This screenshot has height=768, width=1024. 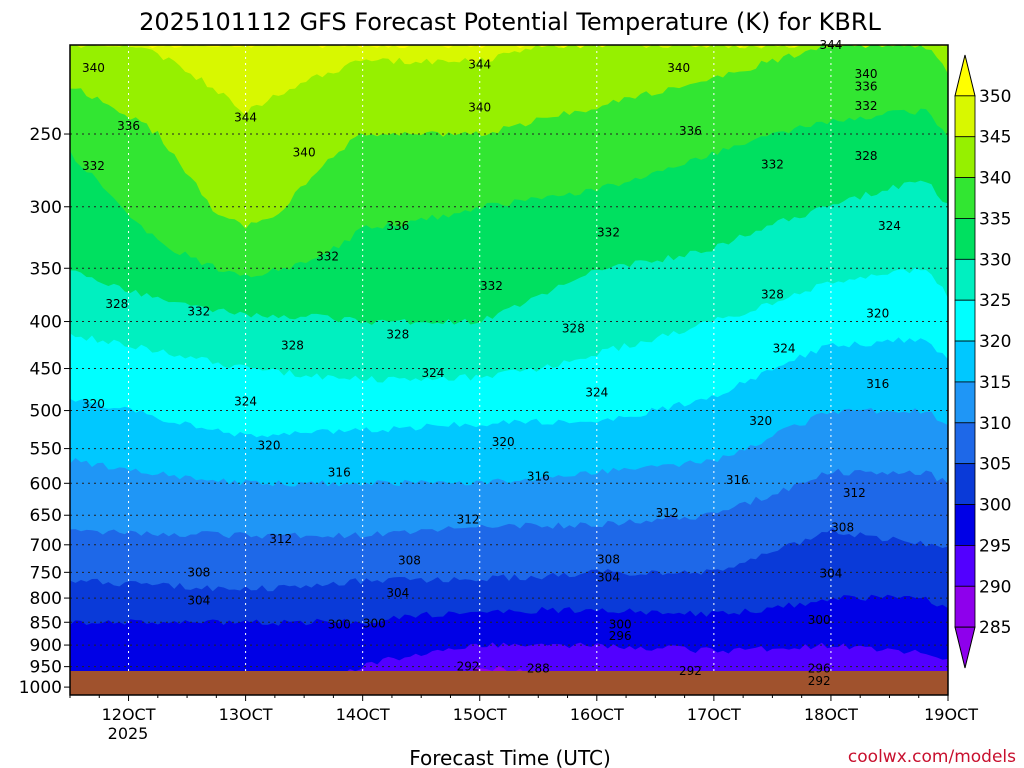 What do you see at coordinates (819, 669) in the screenshot?
I see `contour-label: 296` at bounding box center [819, 669].